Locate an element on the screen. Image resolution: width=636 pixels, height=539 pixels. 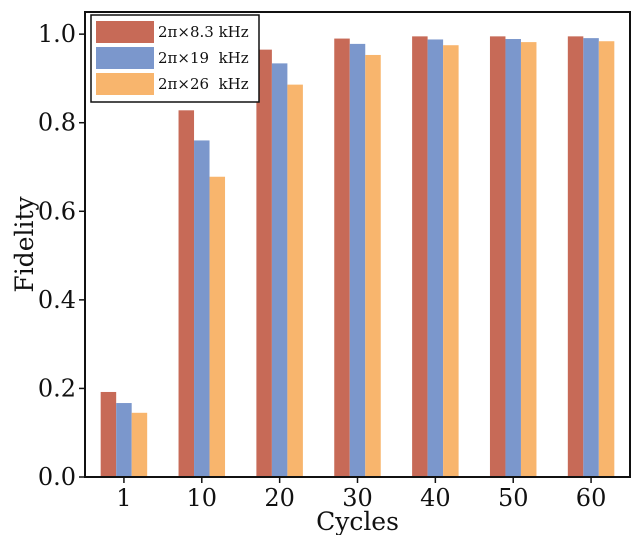
x-axis-title: Cycles is located at coordinates (357, 521).